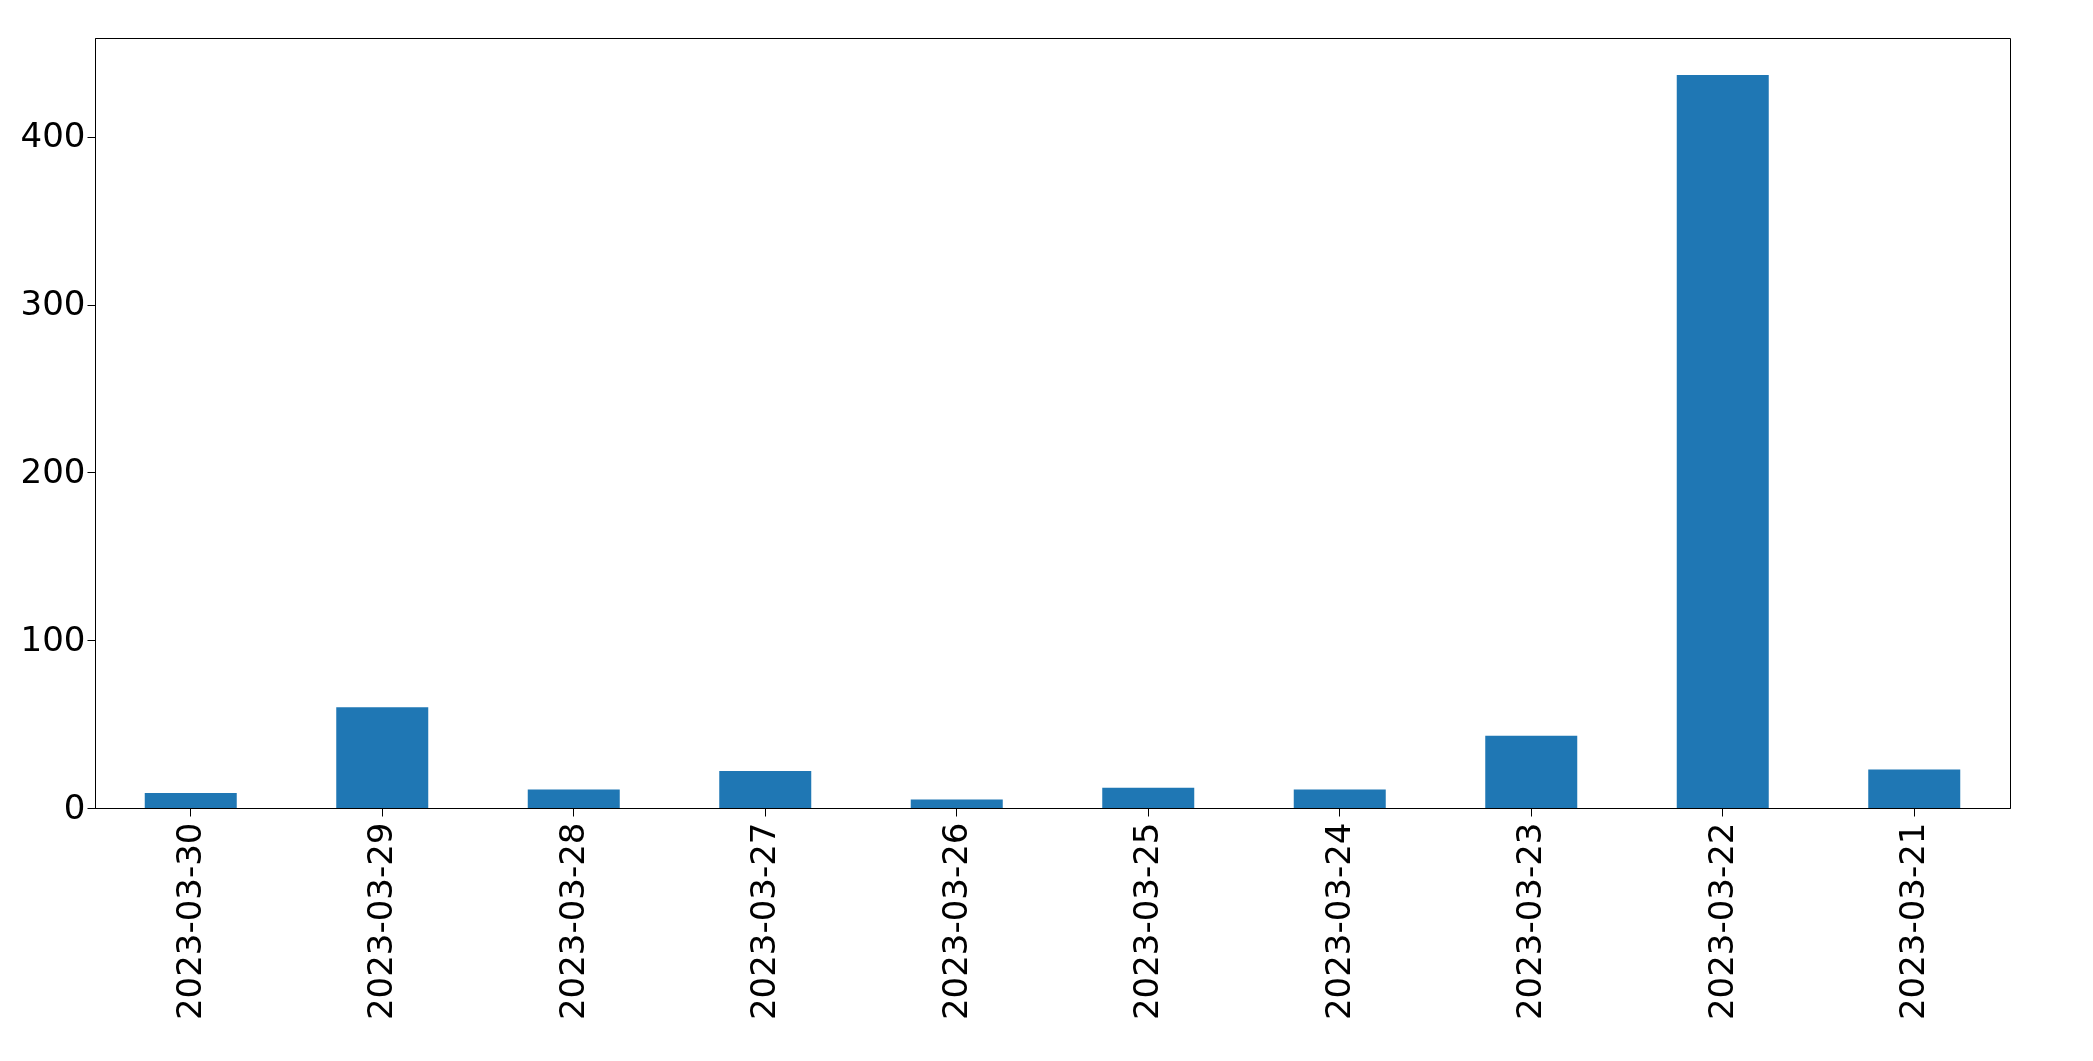 The width and height of the screenshot is (2093, 1061). Describe the element at coordinates (1146, 921) in the screenshot. I see `x-tick-label: 2023-03-25` at that location.